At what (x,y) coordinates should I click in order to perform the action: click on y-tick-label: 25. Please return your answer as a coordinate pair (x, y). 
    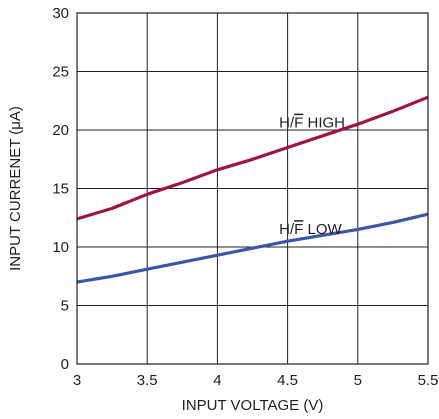
    Looking at the image, I should click on (60, 72).